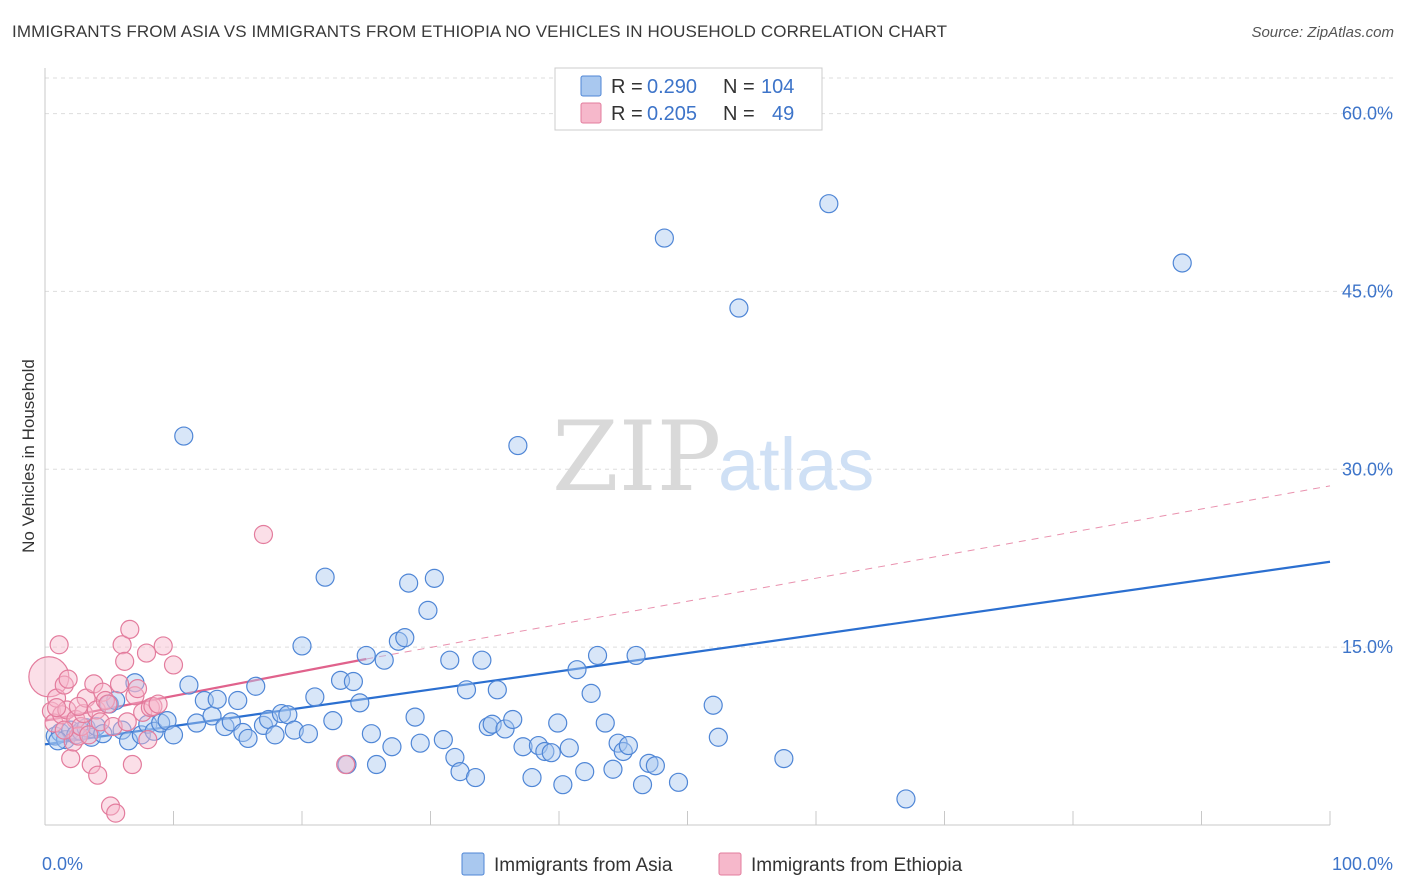 The image size is (1406, 892). Describe the element at coordinates (796, 464) in the screenshot. I see `watermark-atlas: atlas` at that location.